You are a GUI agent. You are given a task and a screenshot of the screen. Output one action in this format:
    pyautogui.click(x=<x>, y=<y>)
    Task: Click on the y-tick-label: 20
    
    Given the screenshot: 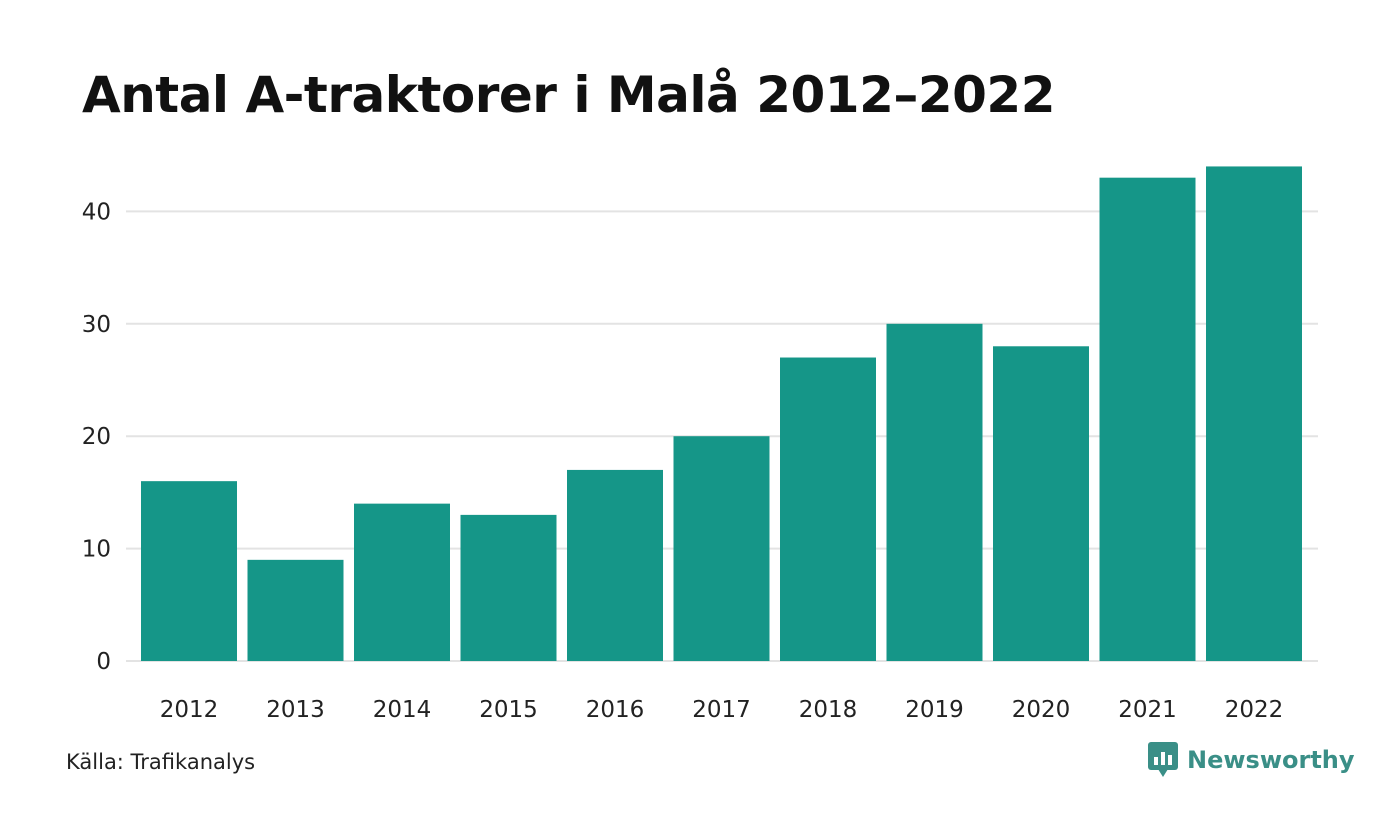 What is the action you would take?
    pyautogui.click(x=96, y=437)
    